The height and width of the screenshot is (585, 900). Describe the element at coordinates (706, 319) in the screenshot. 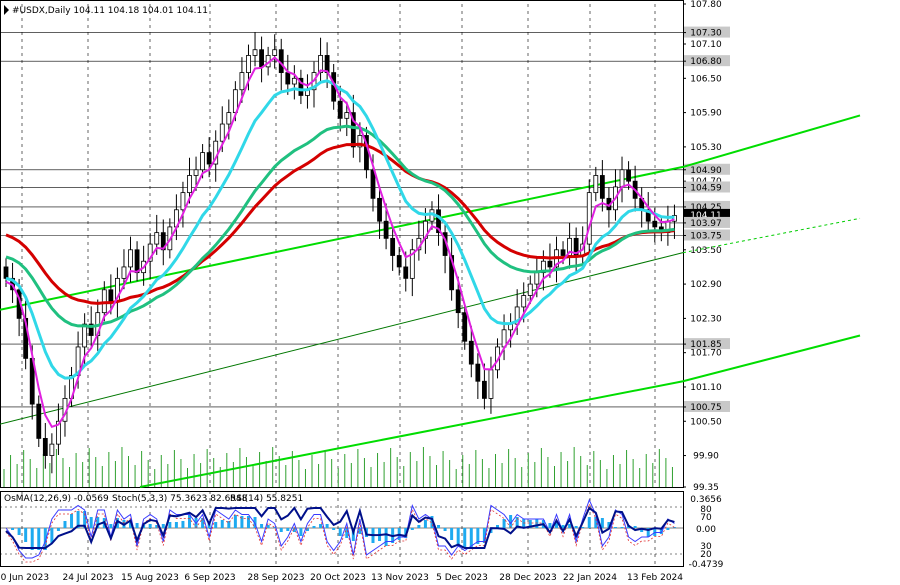

I see `price-tick-label: 102.30` at that location.